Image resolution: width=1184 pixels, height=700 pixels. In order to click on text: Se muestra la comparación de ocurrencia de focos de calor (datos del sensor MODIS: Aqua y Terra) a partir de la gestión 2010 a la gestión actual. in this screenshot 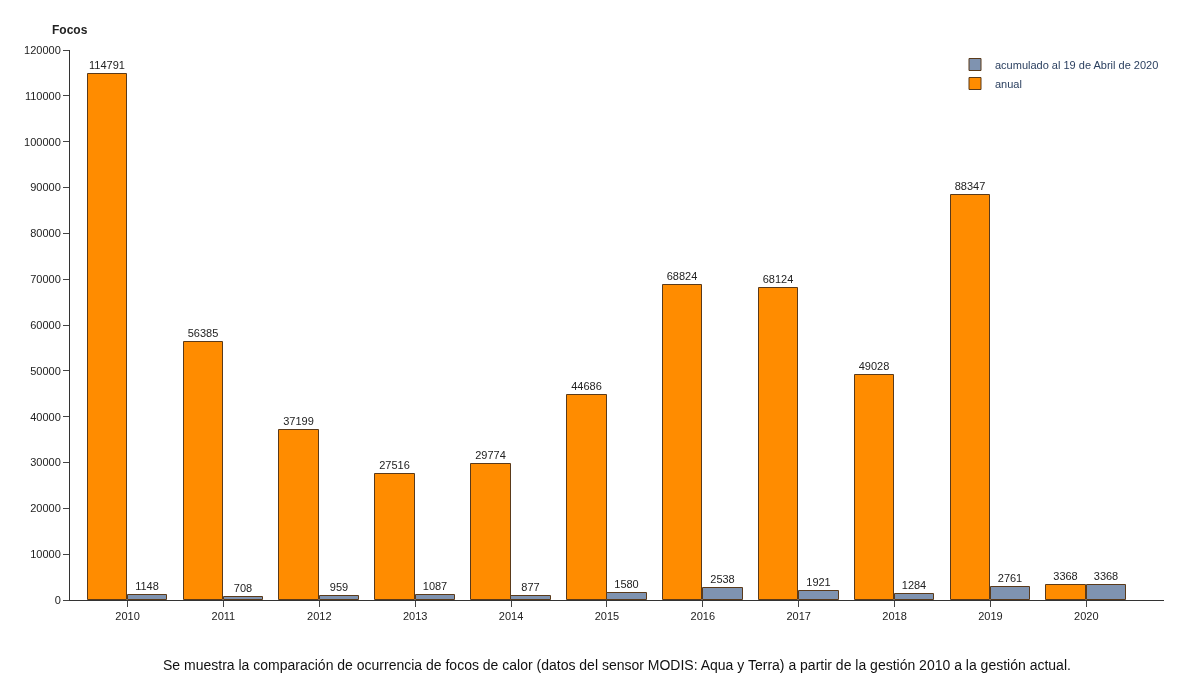, I will do `click(617, 665)`.